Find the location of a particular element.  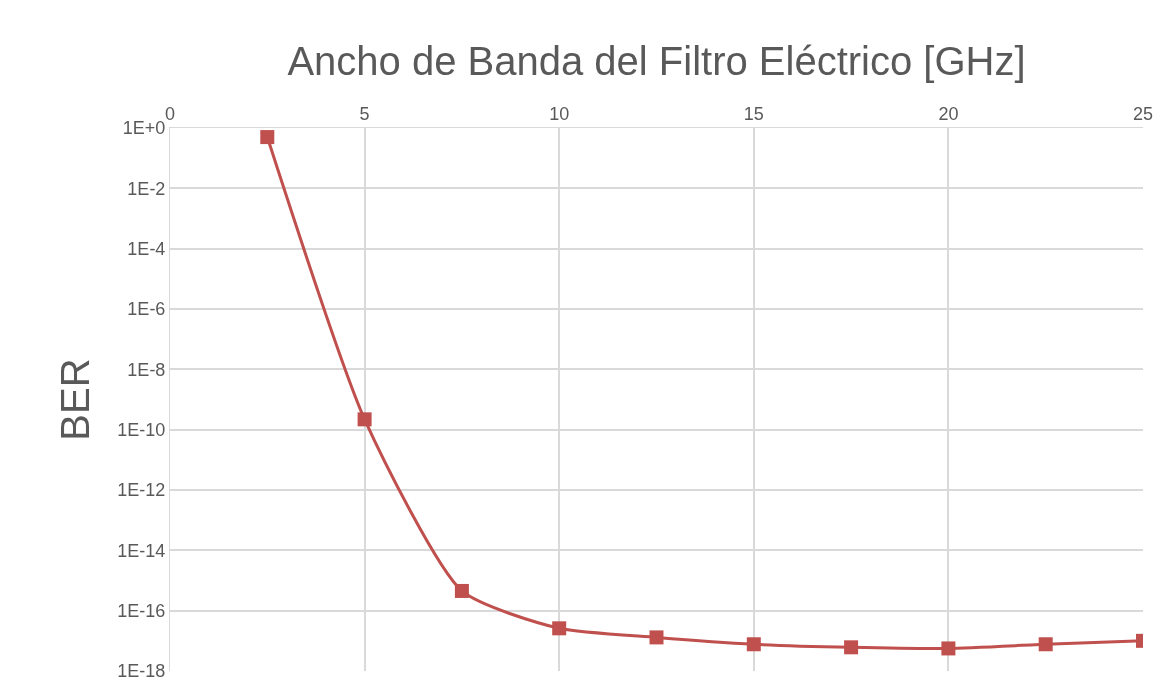

x-tick-label: 0 is located at coordinates (170, 113).